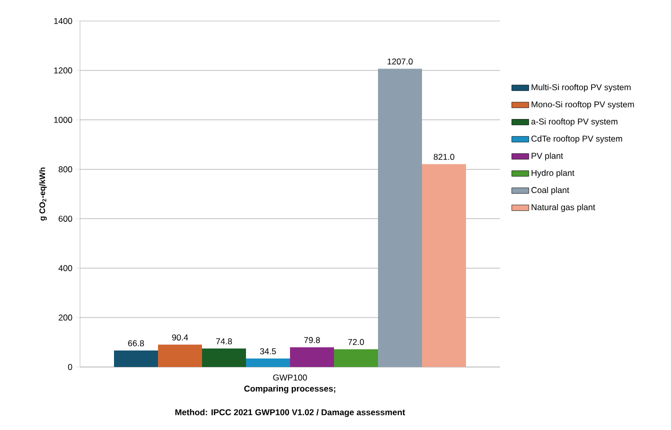 The height and width of the screenshot is (430, 671). I want to click on data-label: 79.8, so click(312, 340).